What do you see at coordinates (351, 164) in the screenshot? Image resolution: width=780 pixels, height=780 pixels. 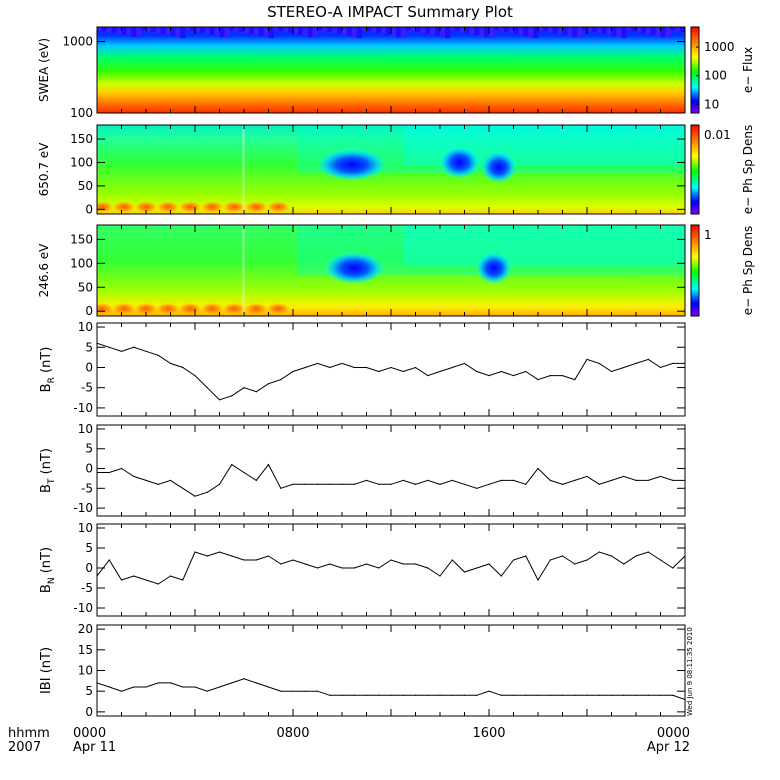 I see `heatmap-blob` at bounding box center [351, 164].